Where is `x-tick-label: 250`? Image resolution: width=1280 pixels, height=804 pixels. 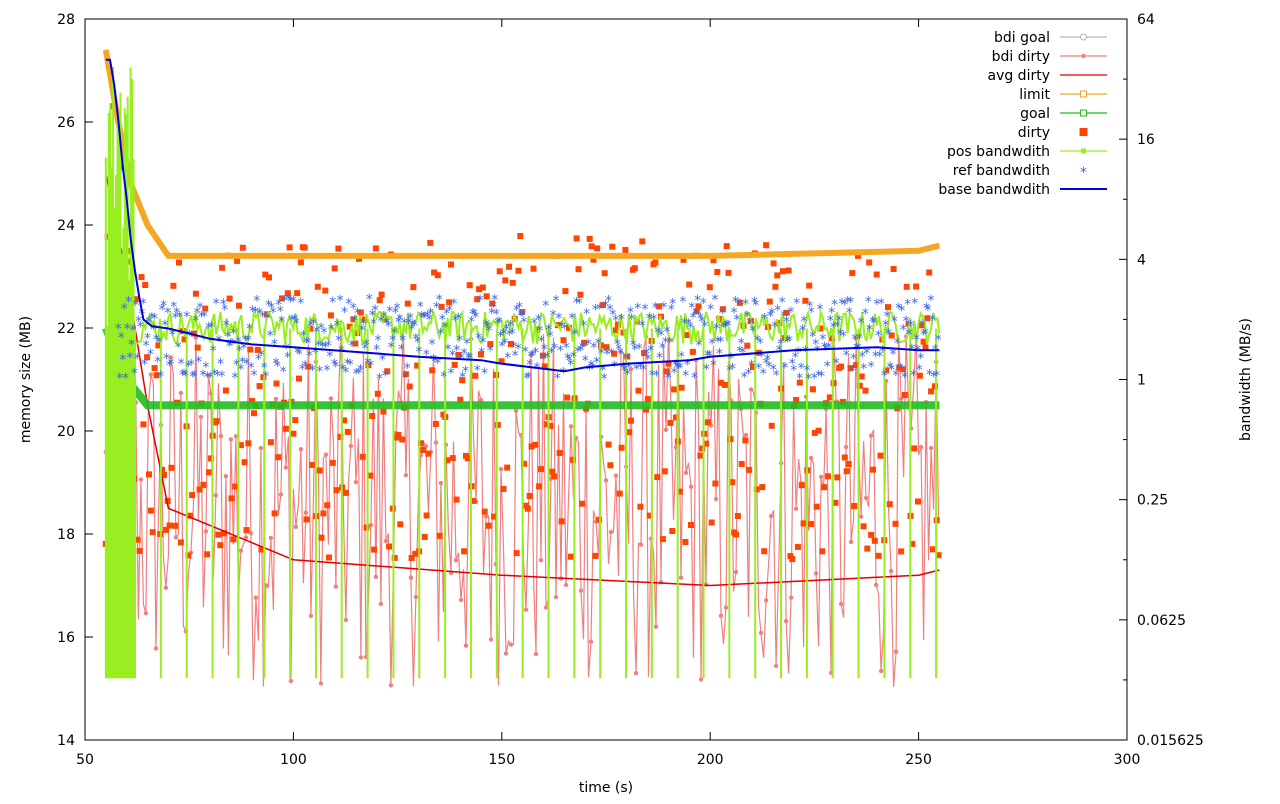 x-tick-label: 250 is located at coordinates (918, 760).